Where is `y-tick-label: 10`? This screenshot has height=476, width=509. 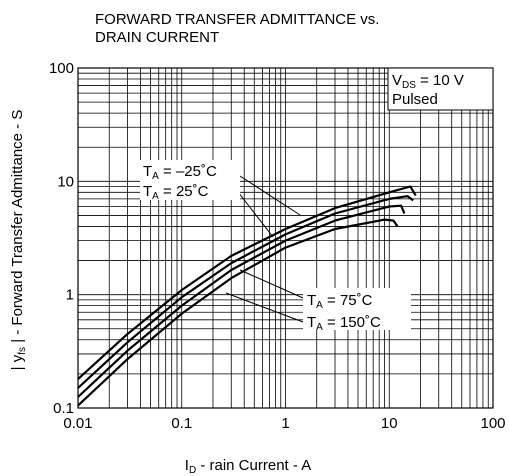 y-tick-label: 10 is located at coordinates (65, 181).